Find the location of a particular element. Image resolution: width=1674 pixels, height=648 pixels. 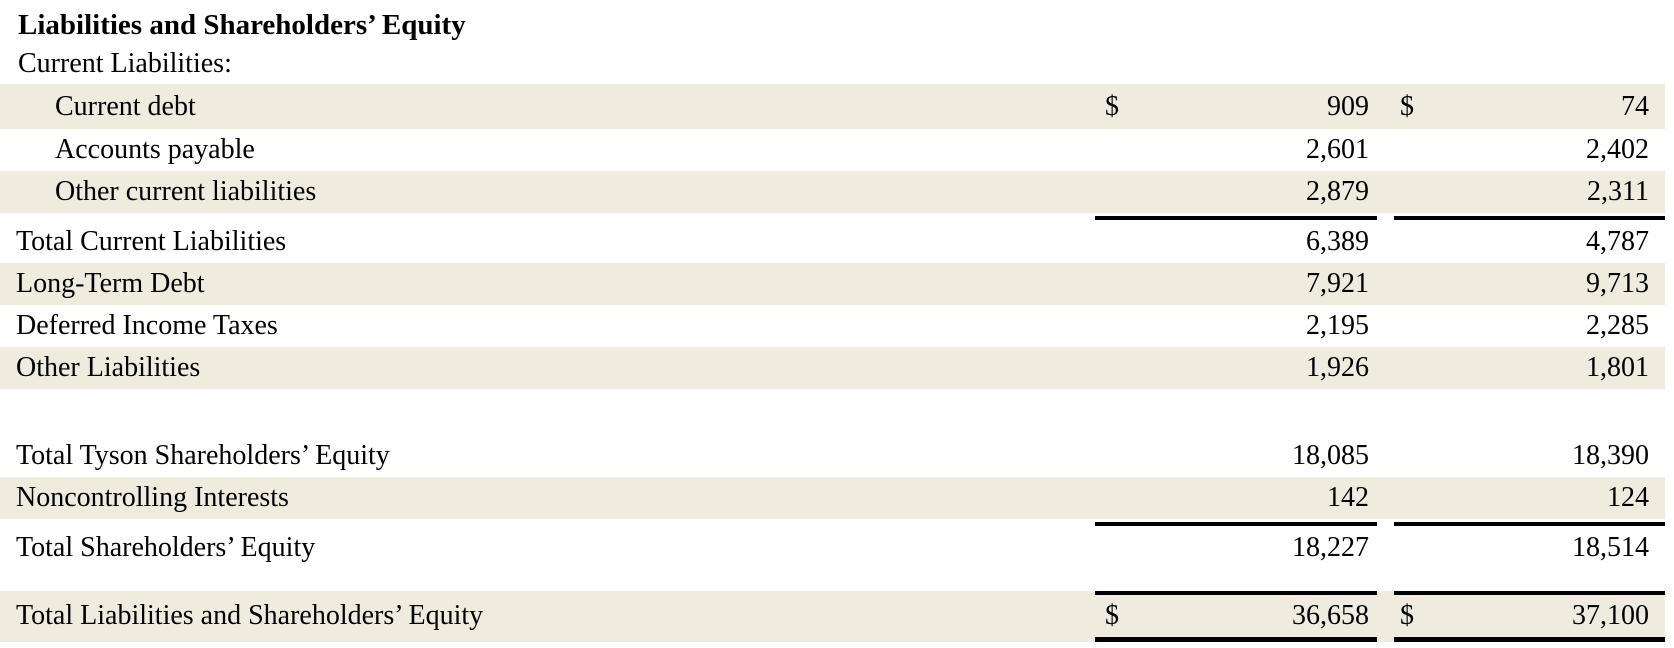

value-cell: 1,801 is located at coordinates (1617, 367).